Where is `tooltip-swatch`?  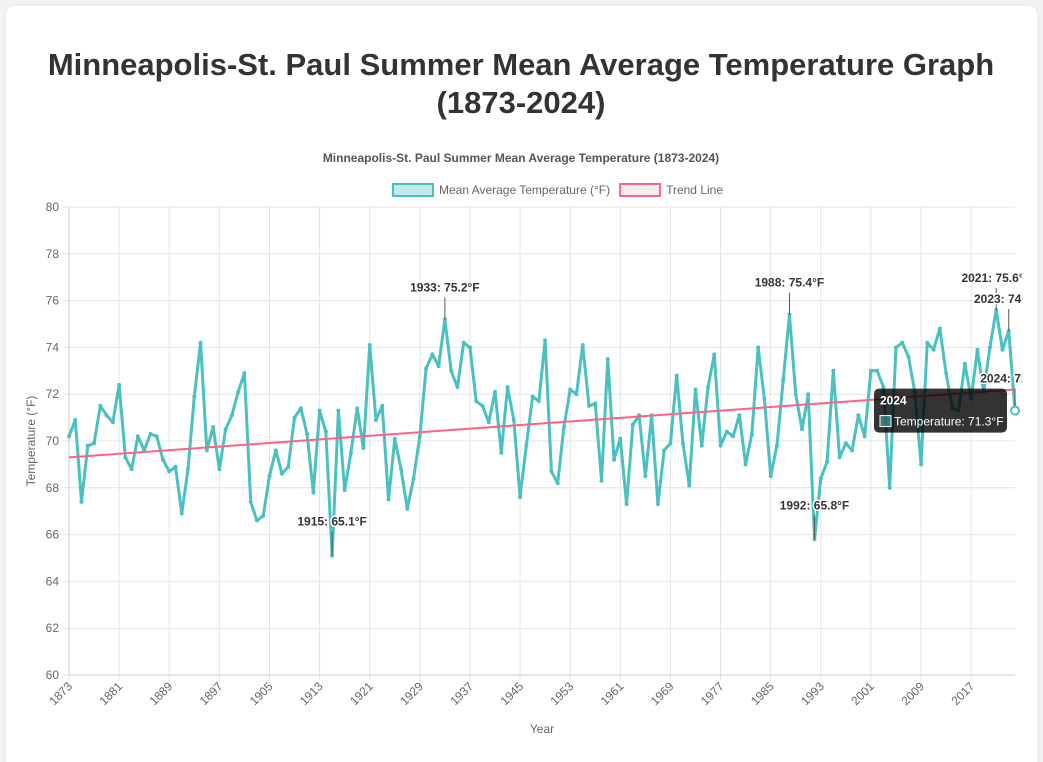 tooltip-swatch is located at coordinates (885, 421).